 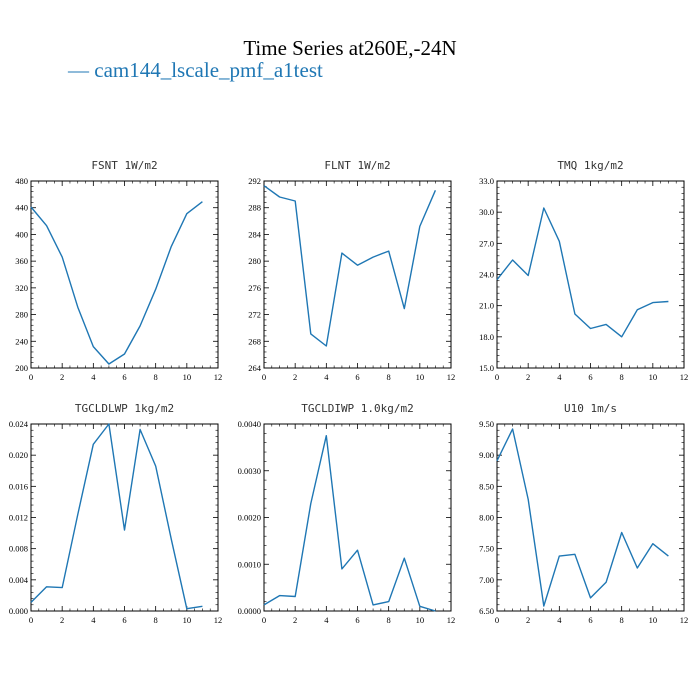 What do you see at coordinates (18, 518) in the screenshot?
I see `y-tick-label: 0.012` at bounding box center [18, 518].